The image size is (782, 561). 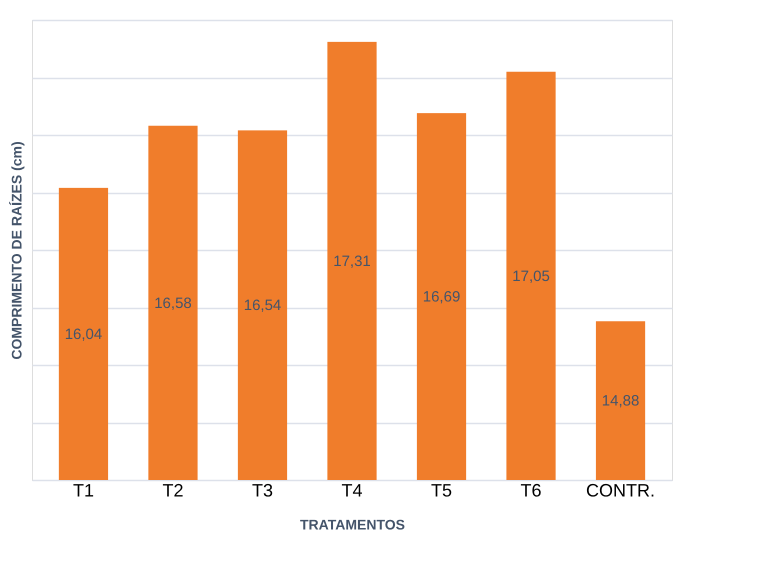 What do you see at coordinates (441, 297) in the screenshot?
I see `data-label: 16,69` at bounding box center [441, 297].